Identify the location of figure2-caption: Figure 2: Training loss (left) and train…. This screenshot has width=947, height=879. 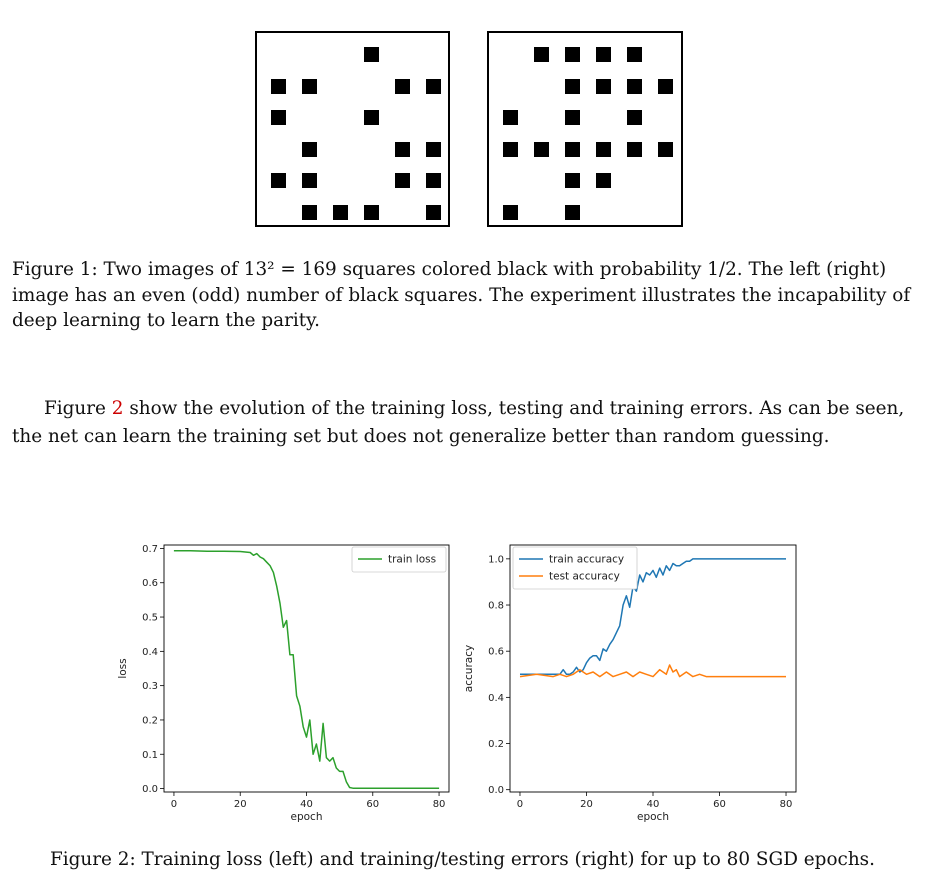
(462, 859).